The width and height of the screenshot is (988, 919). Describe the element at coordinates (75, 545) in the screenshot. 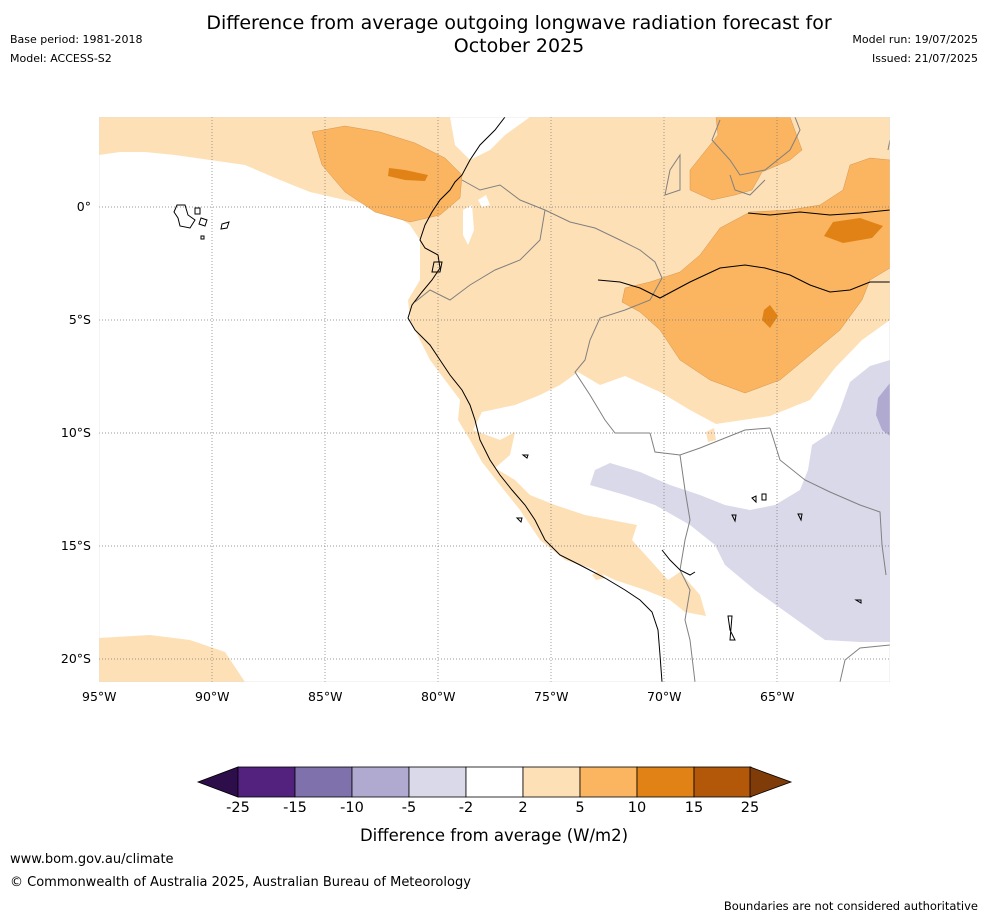

I see `lat-tick-15s: 15°S` at that location.